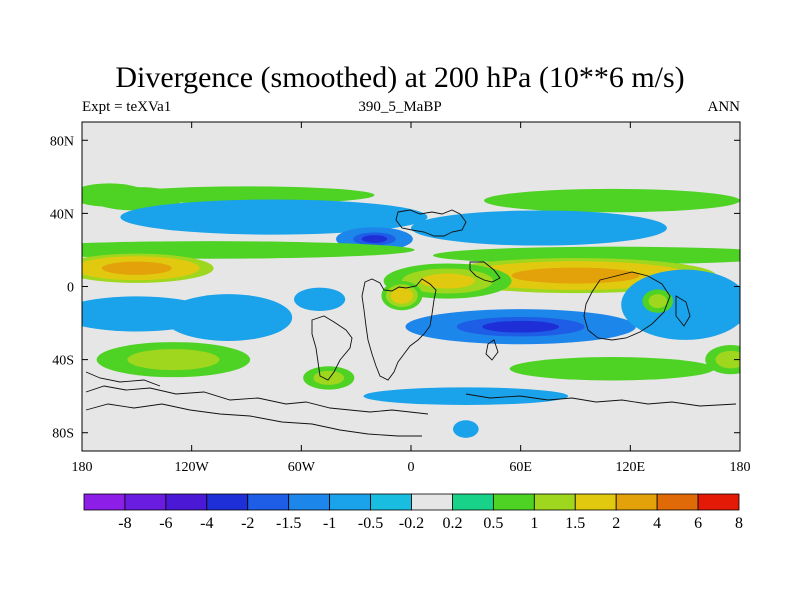  What do you see at coordinates (192, 467) in the screenshot?
I see `x-tick-label-1: 120W` at bounding box center [192, 467].